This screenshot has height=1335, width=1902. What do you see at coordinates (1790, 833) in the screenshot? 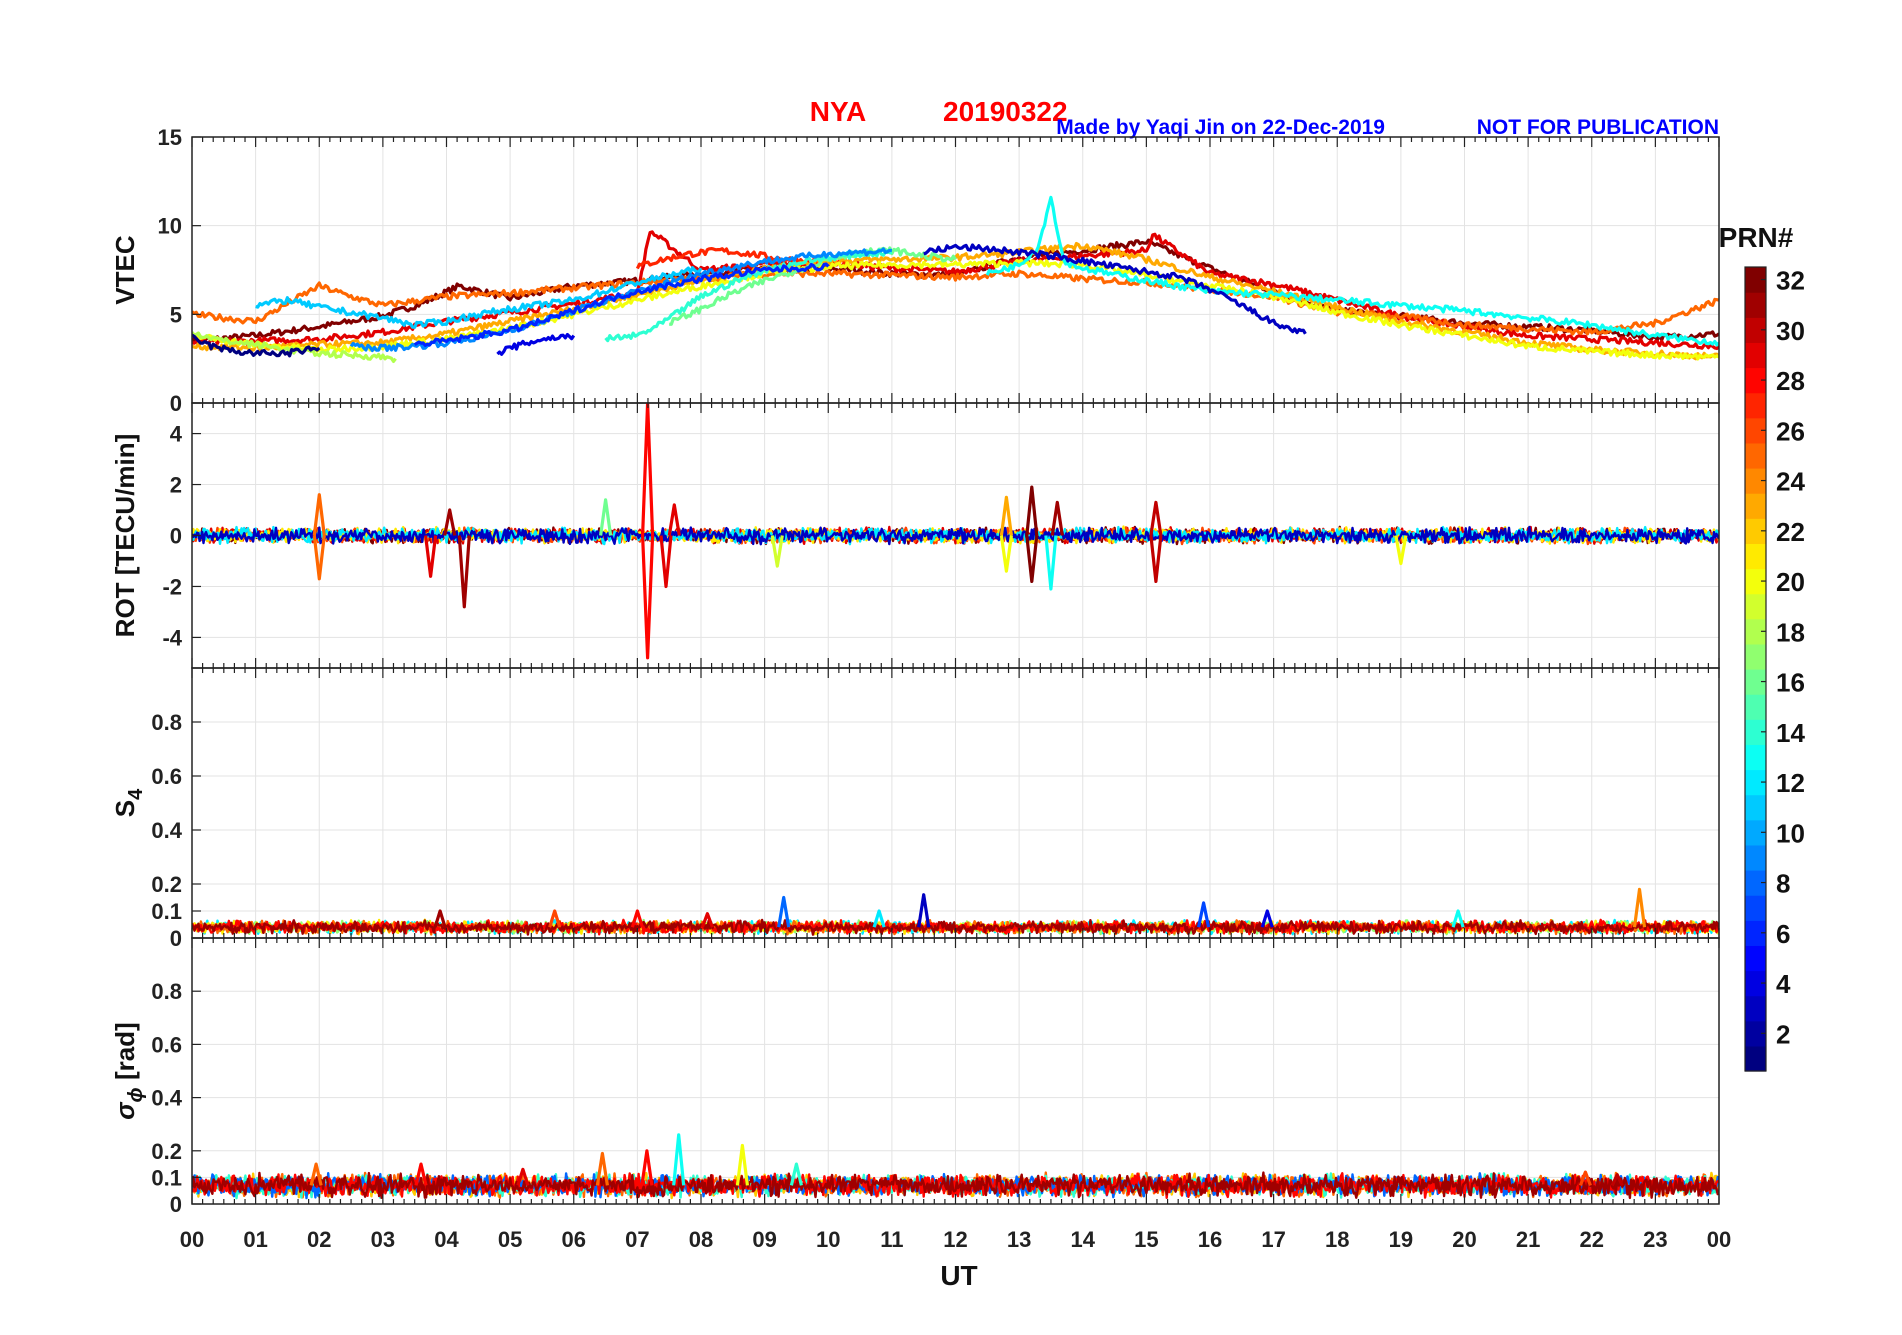
I see `colorbar-tick-label: 10` at bounding box center [1790, 833].